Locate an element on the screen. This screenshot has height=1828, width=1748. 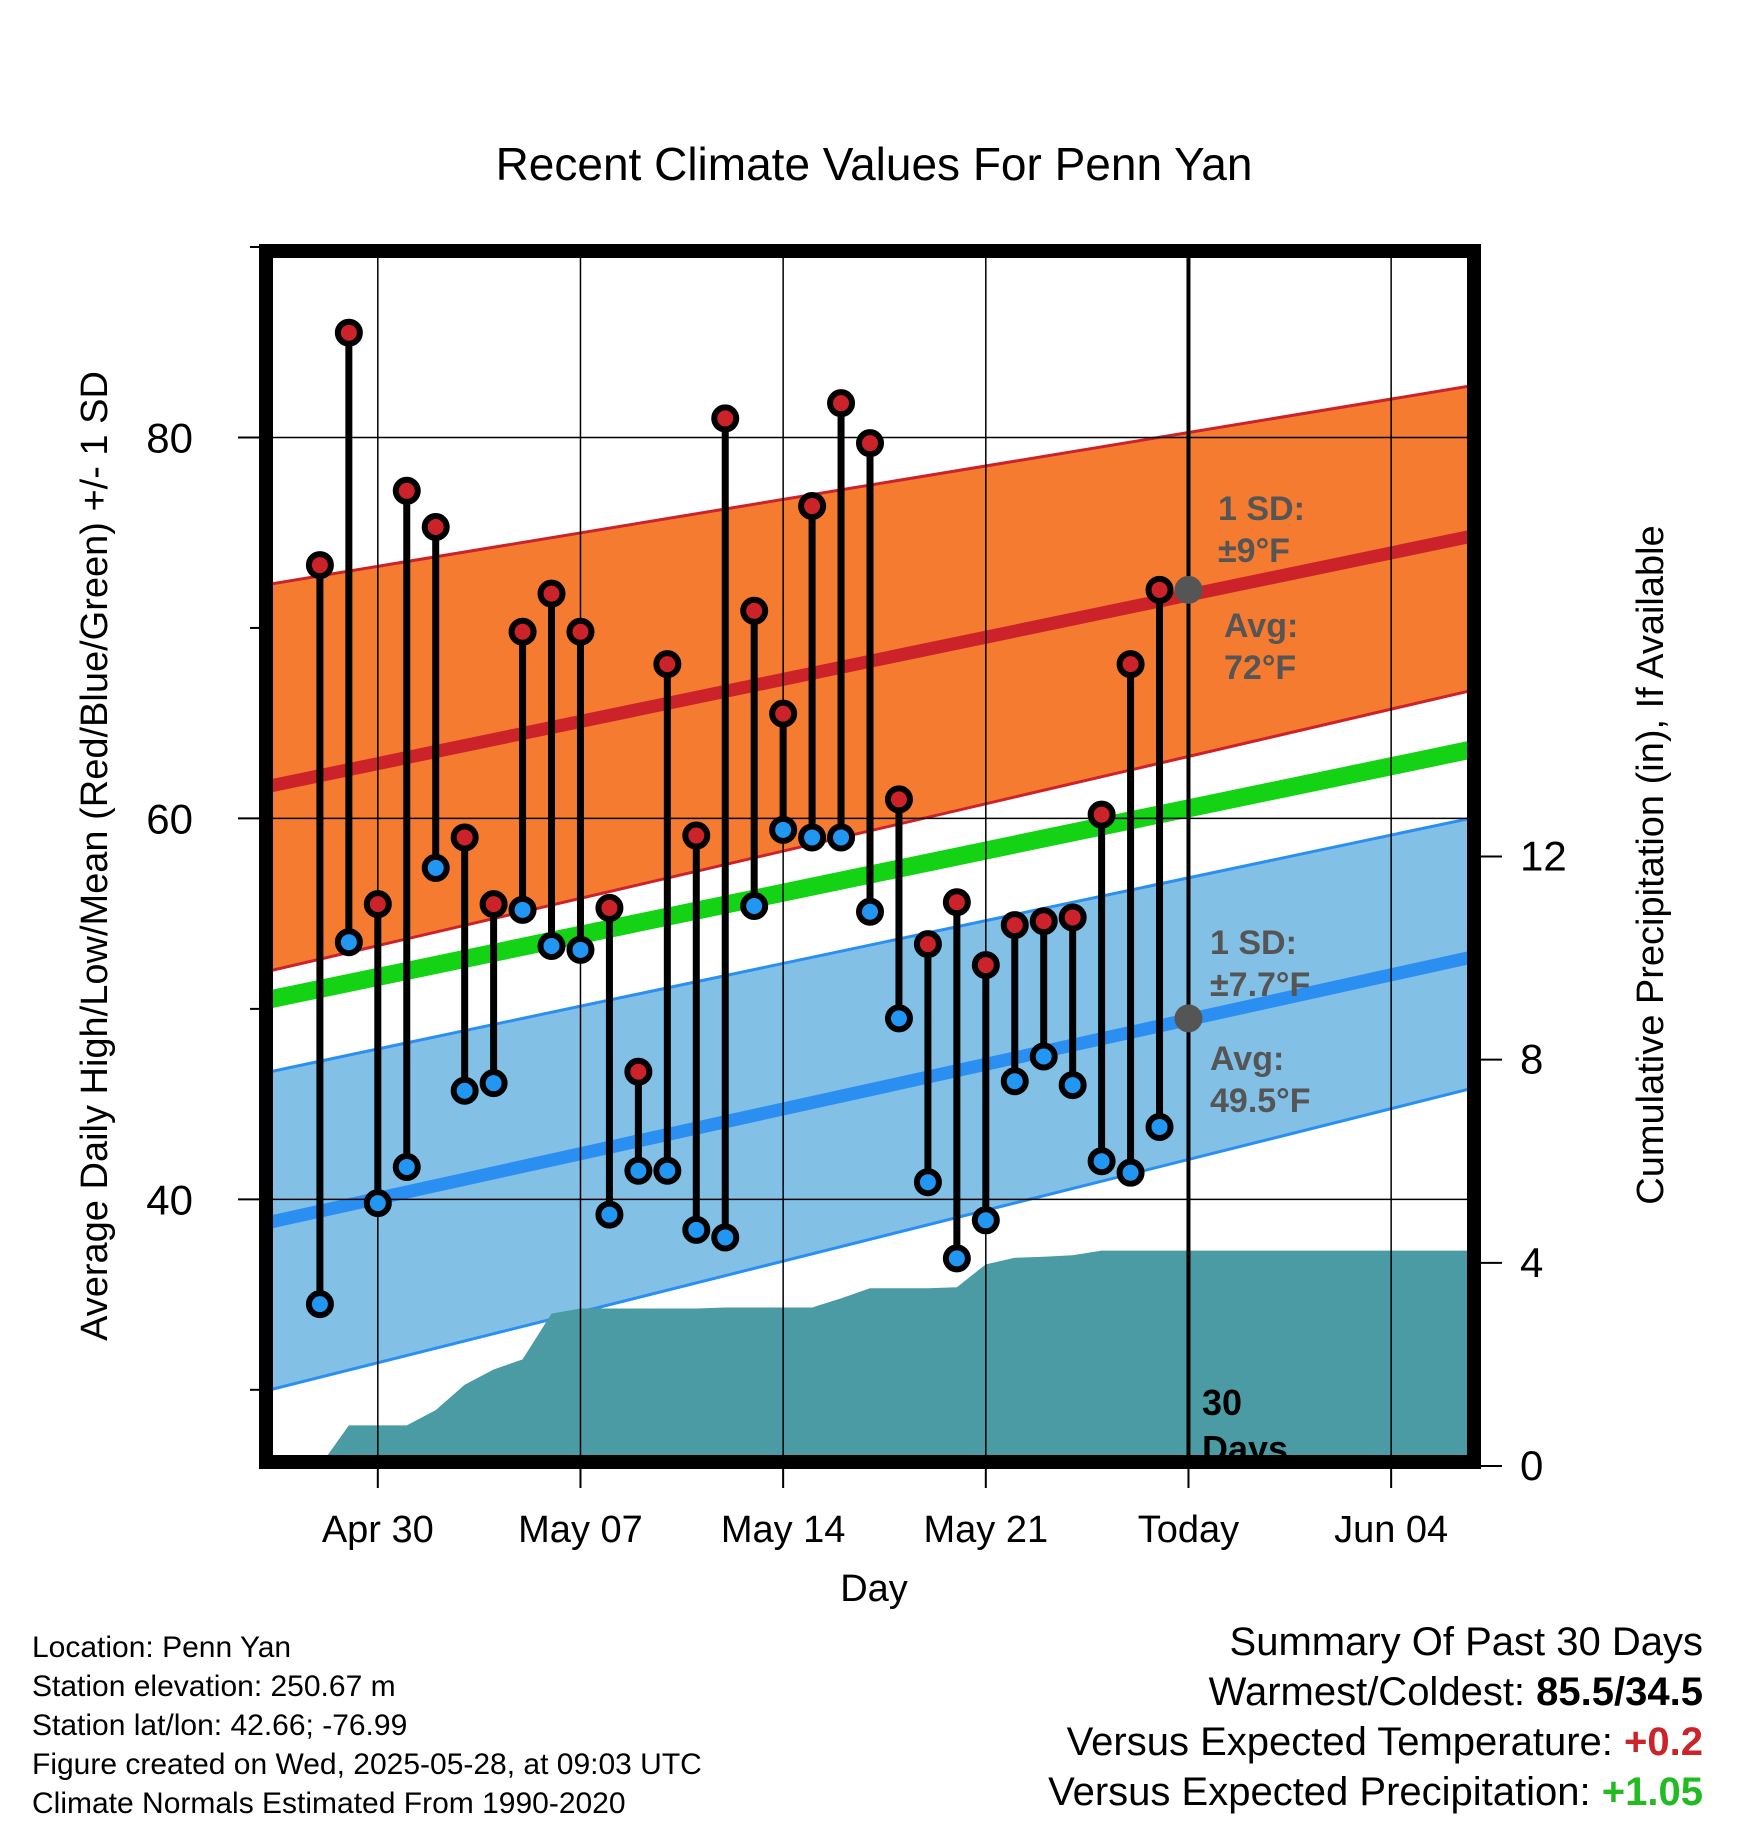
high-avg-annotation-line-0: Avg: is located at coordinates (1261, 626).